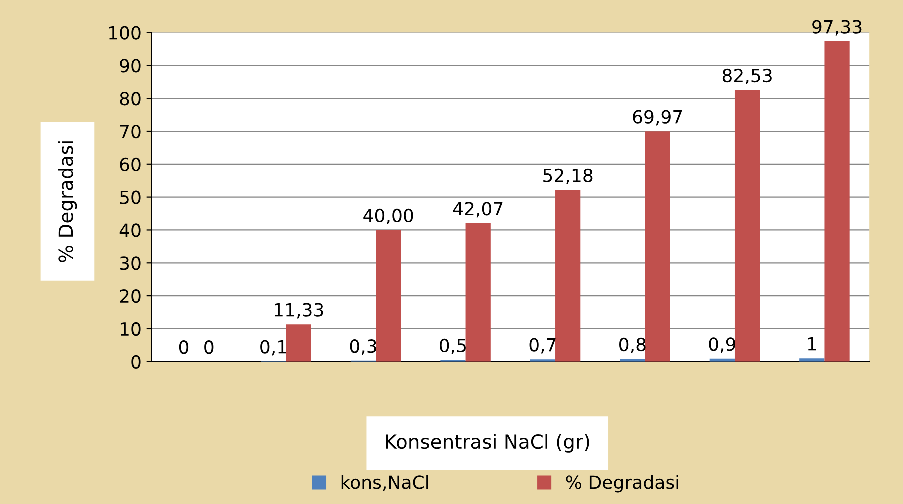 Image resolution: width=903 pixels, height=504 pixels. Describe the element at coordinates (130, 165) in the screenshot. I see `y-tick-label: 60` at that location.